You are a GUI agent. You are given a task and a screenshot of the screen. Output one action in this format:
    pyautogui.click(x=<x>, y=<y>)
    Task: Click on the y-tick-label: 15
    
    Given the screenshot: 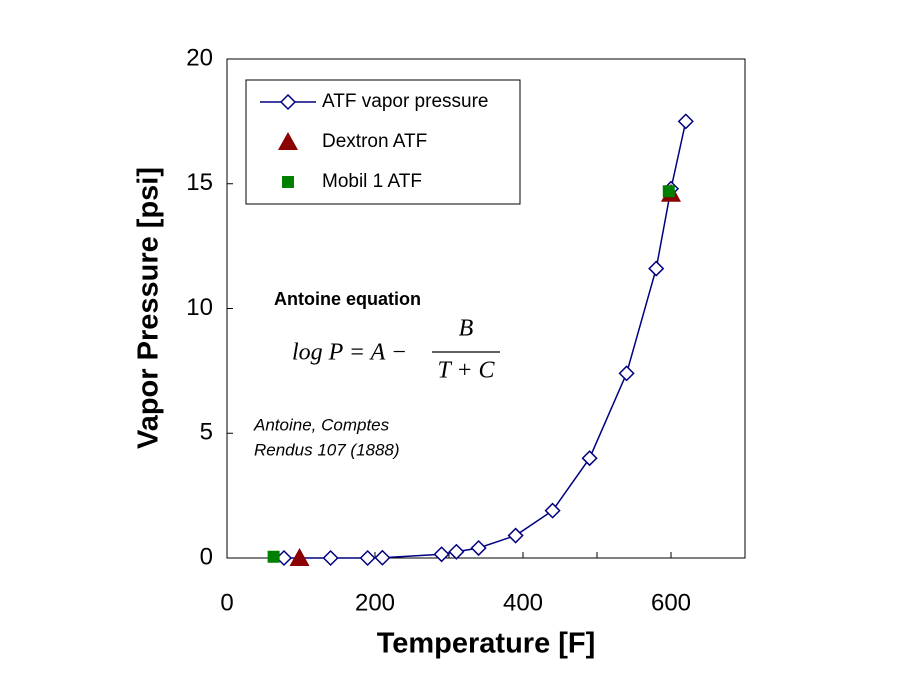 What is the action you would take?
    pyautogui.click(x=199, y=182)
    